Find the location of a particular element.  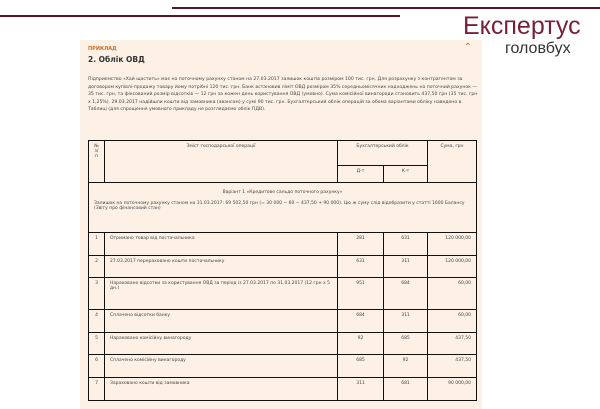

row-text: Отримано товар від постачальника is located at coordinates (221, 244).